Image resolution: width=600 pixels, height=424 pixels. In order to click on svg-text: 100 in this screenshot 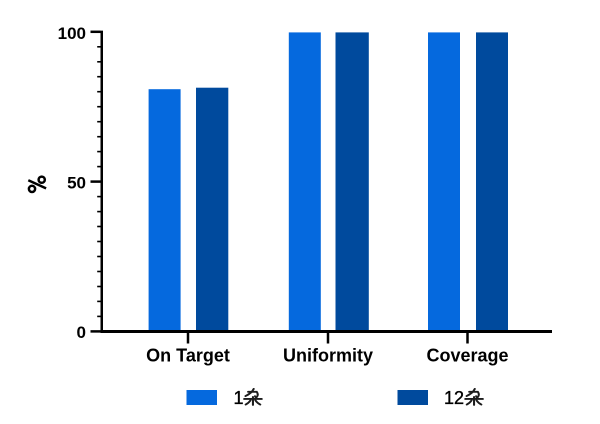, I will do `click(72, 33)`.